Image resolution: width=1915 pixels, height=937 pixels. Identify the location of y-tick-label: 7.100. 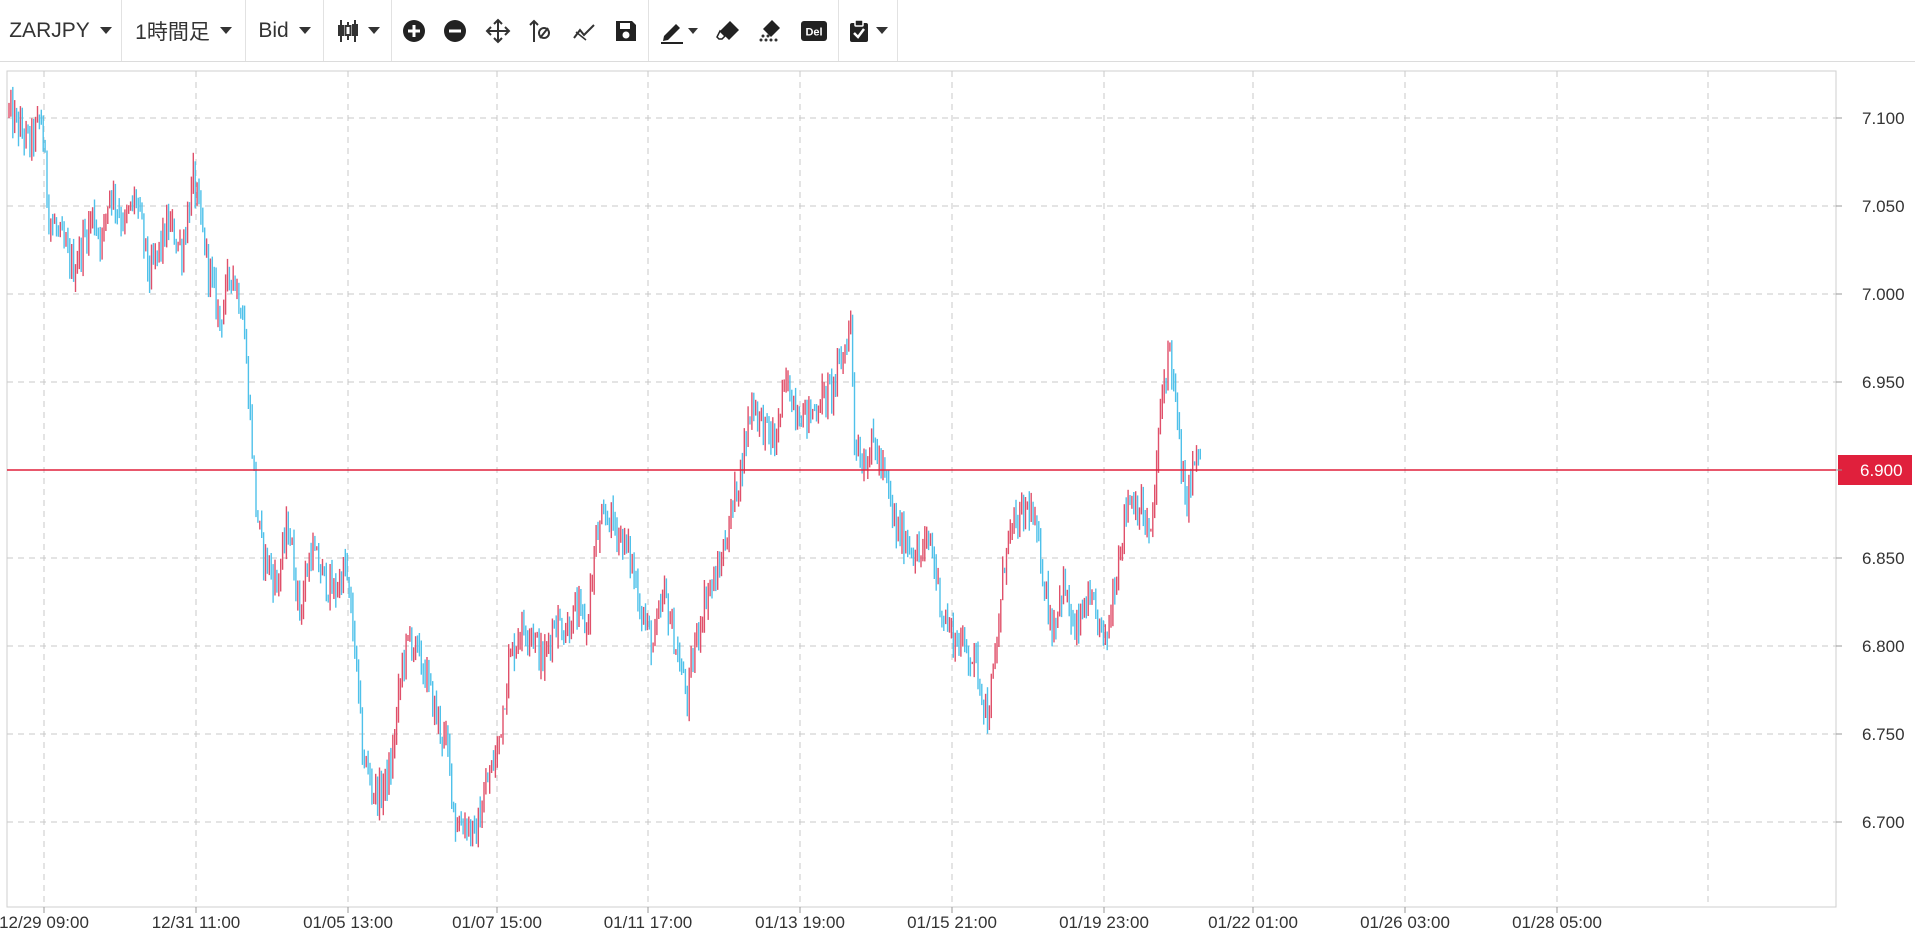
(1883, 118).